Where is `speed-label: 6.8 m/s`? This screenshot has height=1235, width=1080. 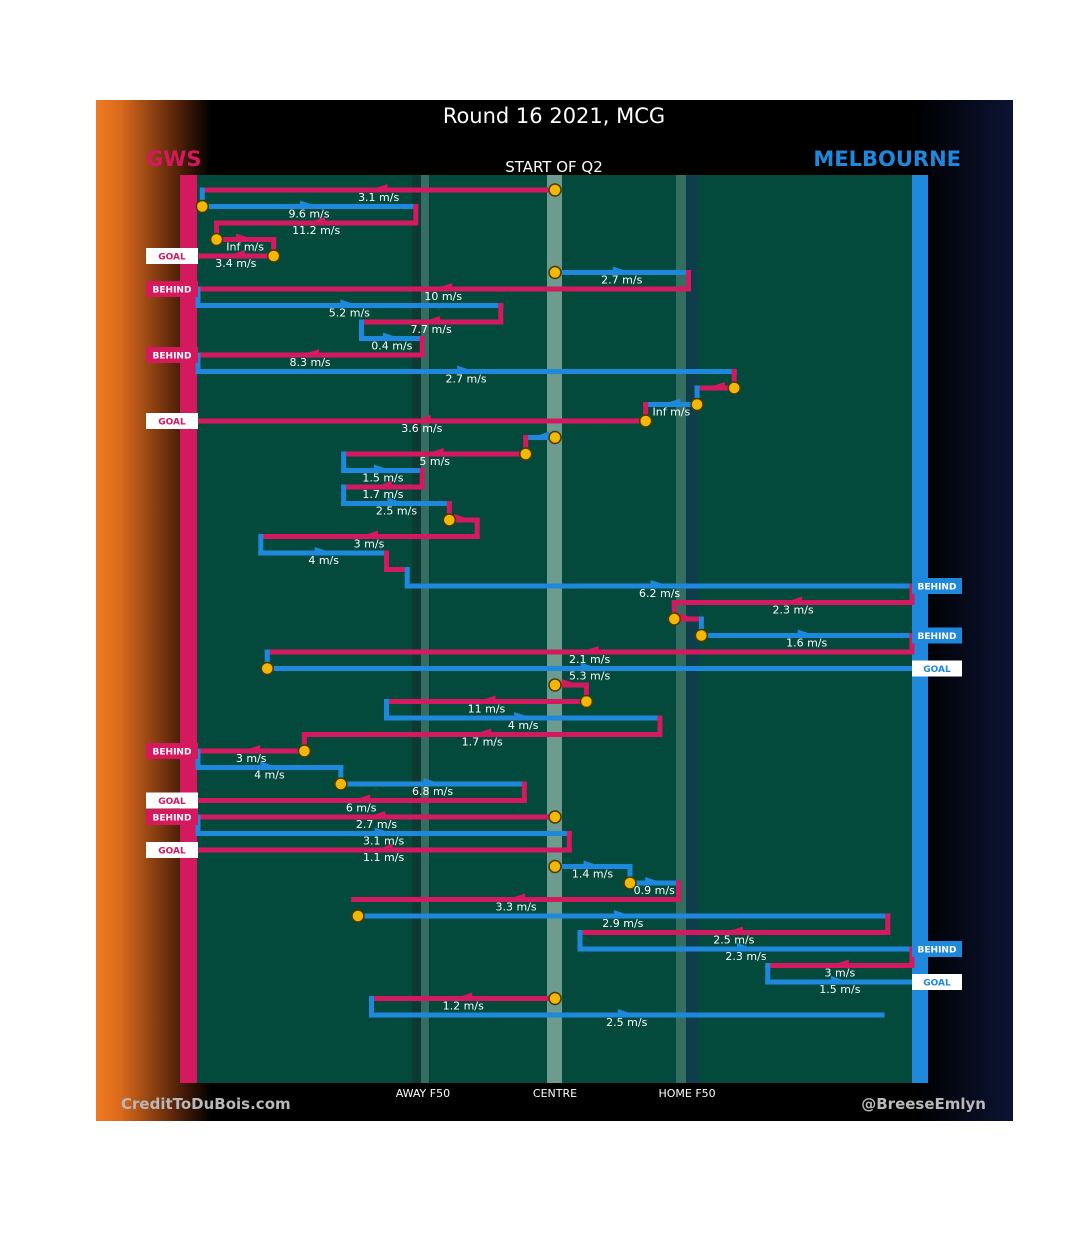 speed-label: 6.8 m/s is located at coordinates (432, 791).